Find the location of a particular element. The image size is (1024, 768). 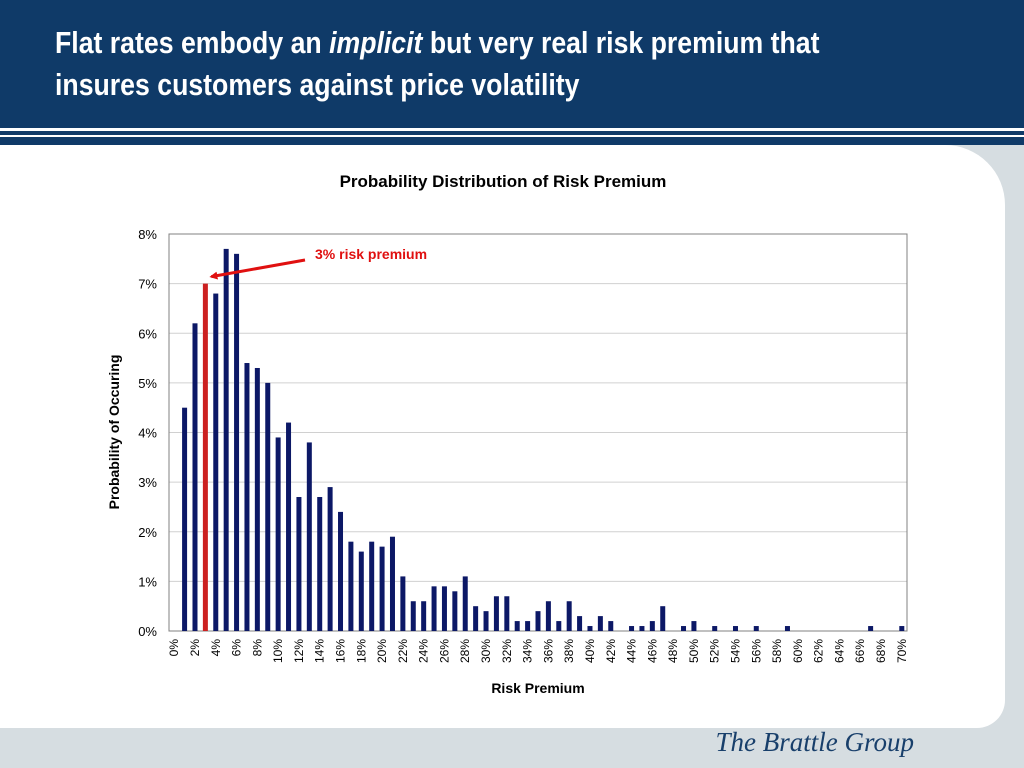

x-tick-label: 4% is located at coordinates (216, 648).